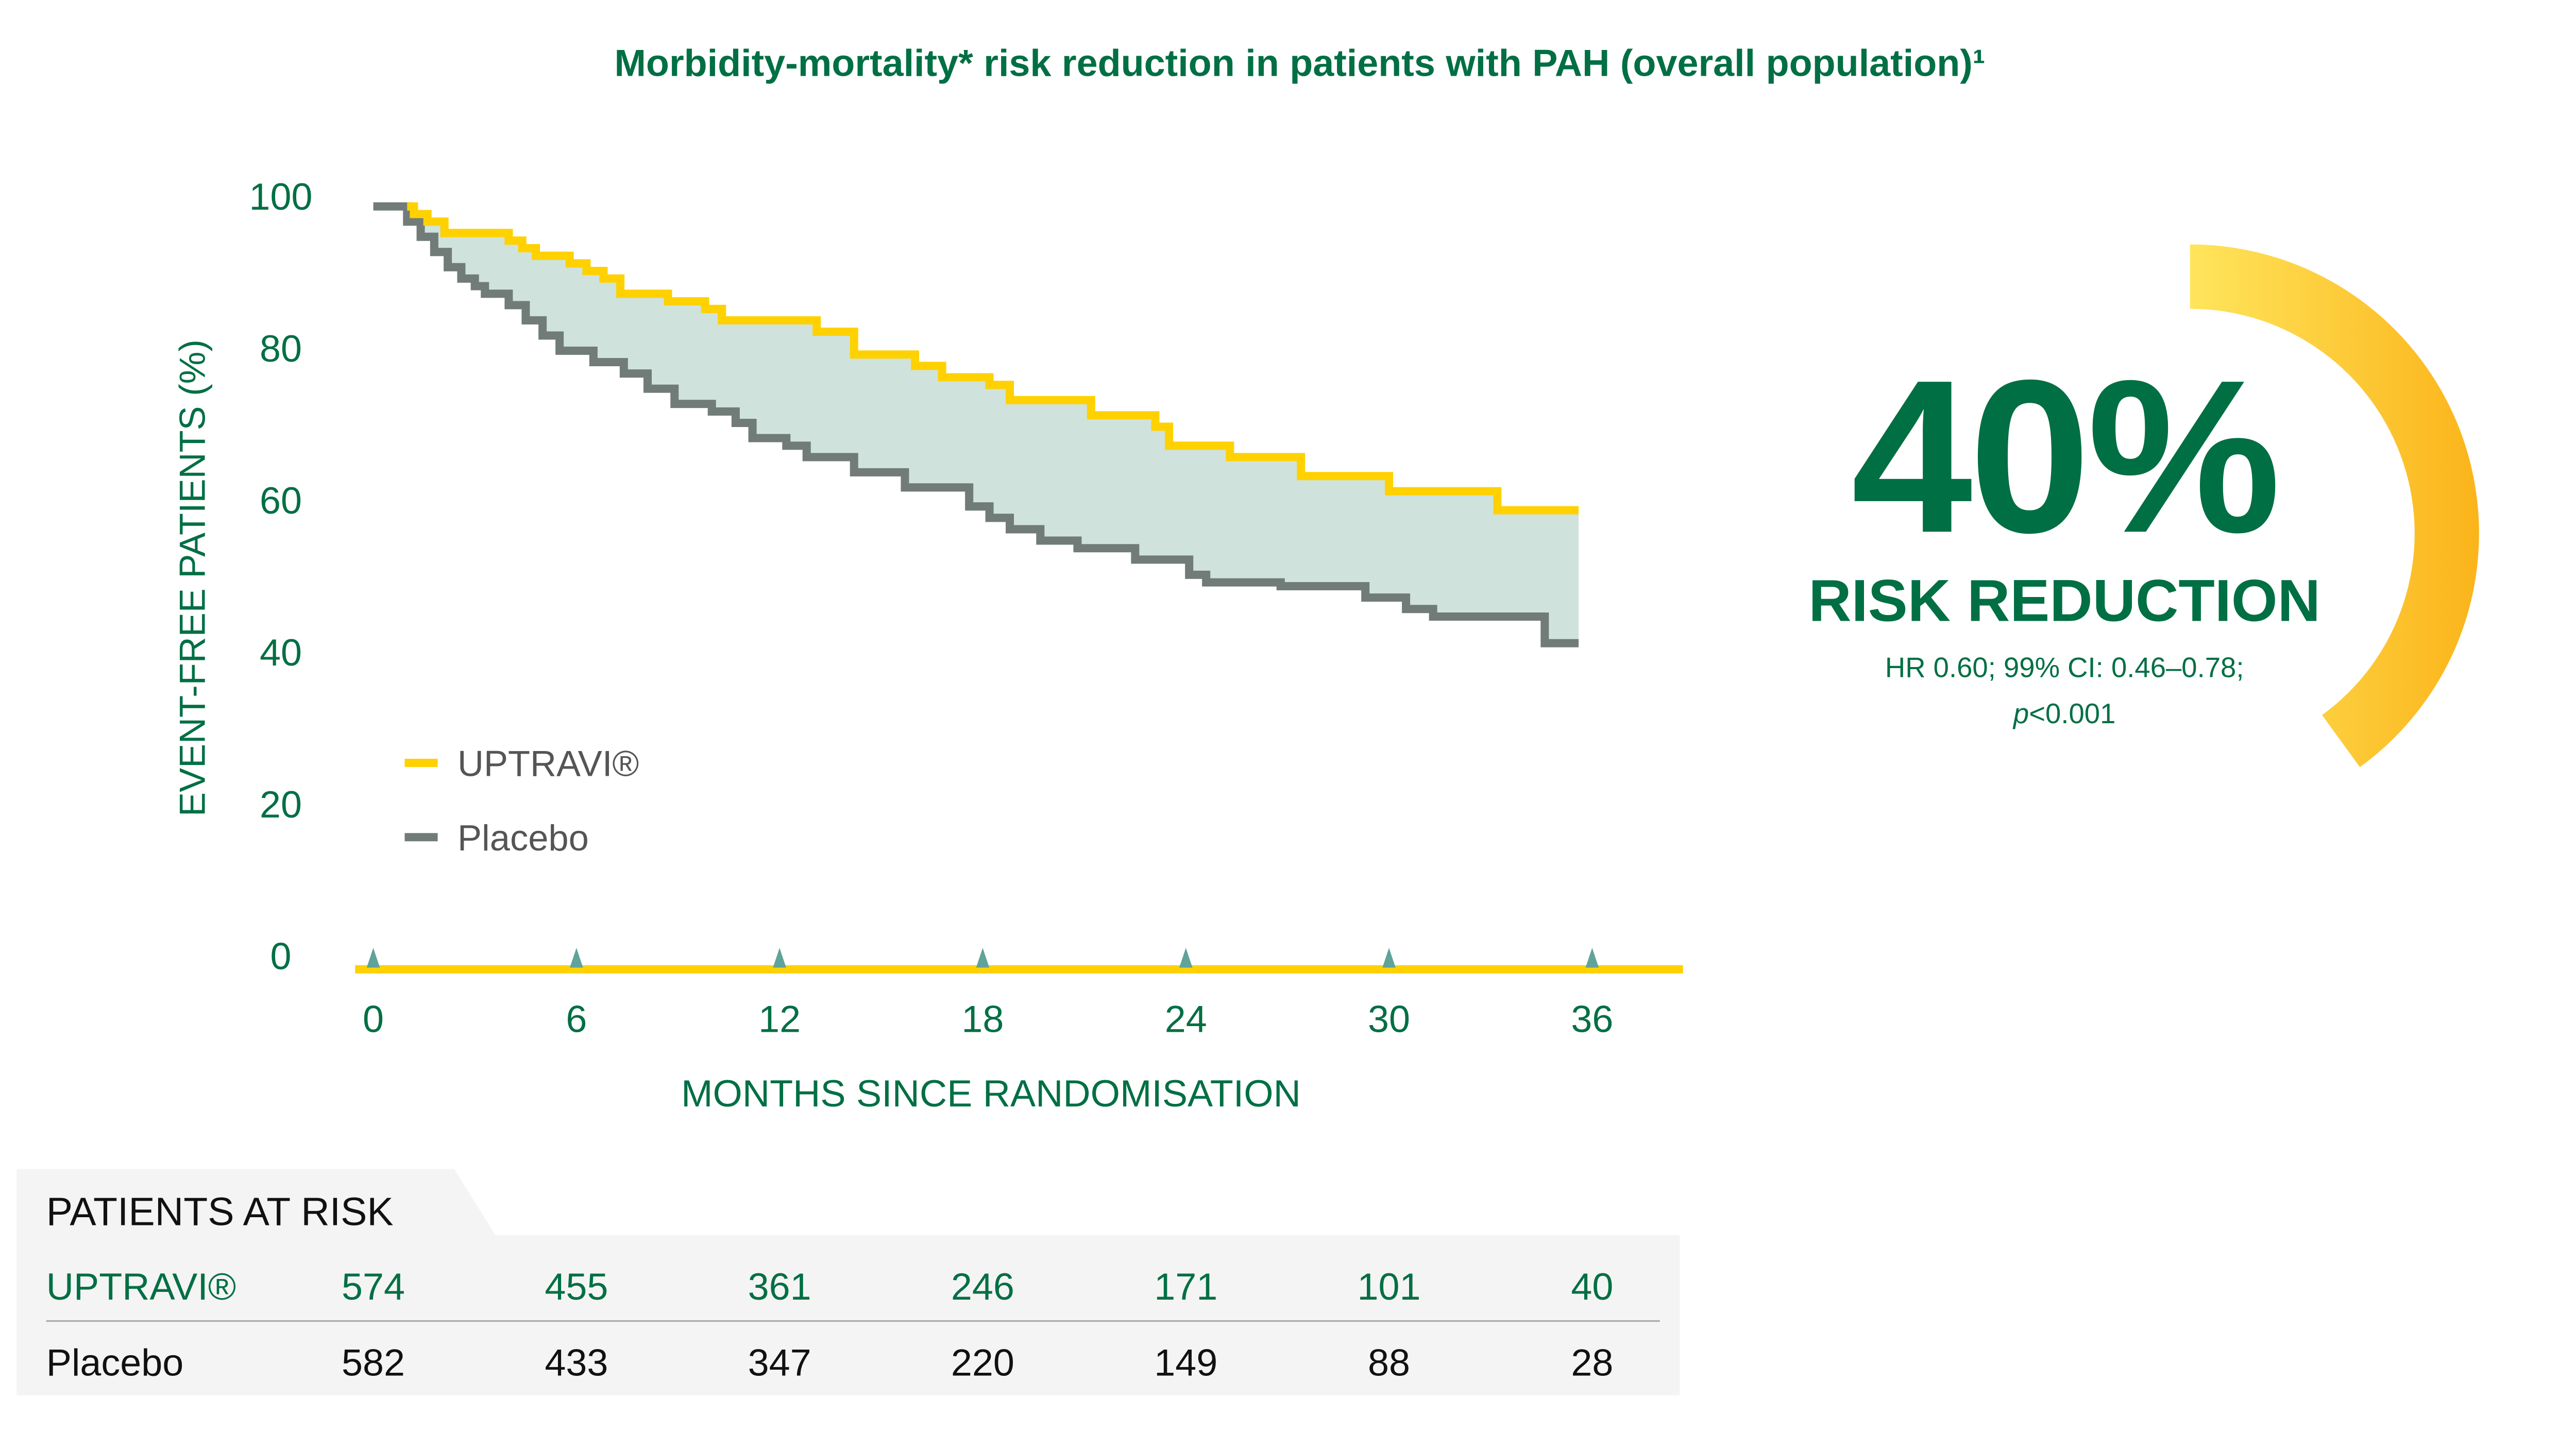  Describe the element at coordinates (2334, 506) in the screenshot. I see `risk-reduction-arc` at that location.